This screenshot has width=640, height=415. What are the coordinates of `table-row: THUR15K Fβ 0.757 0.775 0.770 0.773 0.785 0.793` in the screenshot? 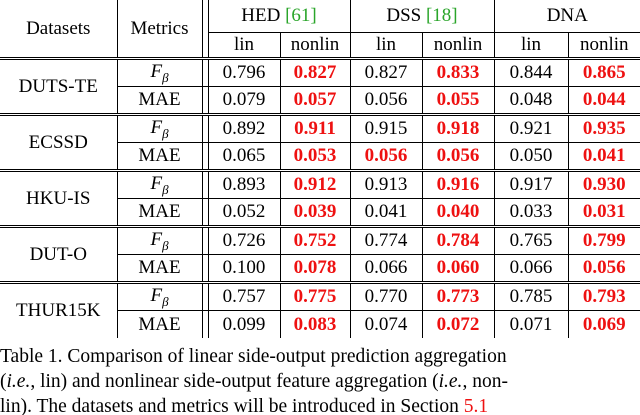 It's located at (320, 309).